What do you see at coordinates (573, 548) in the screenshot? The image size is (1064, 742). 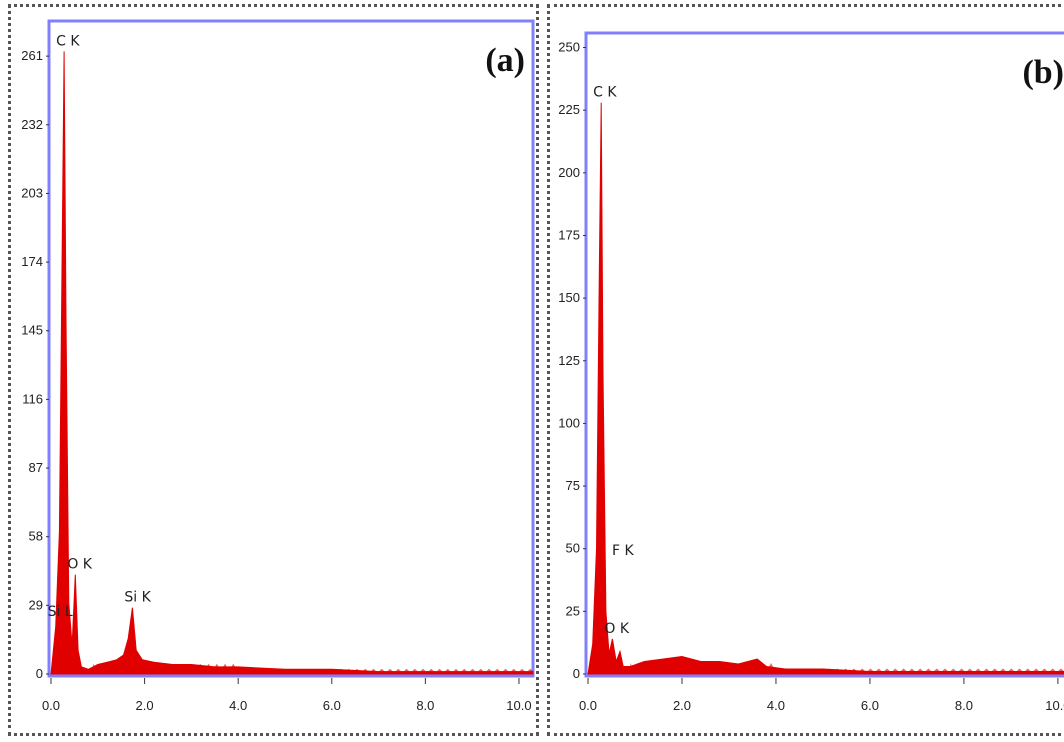 I see `y-tick-label: 50` at bounding box center [573, 548].